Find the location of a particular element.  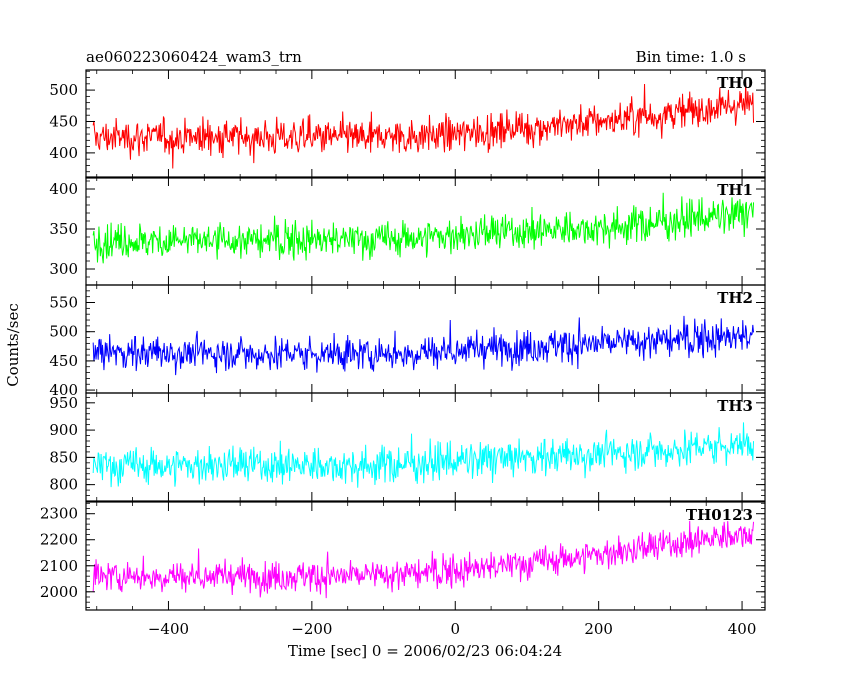

y-tick-label: 950 is located at coordinates (63, 403).